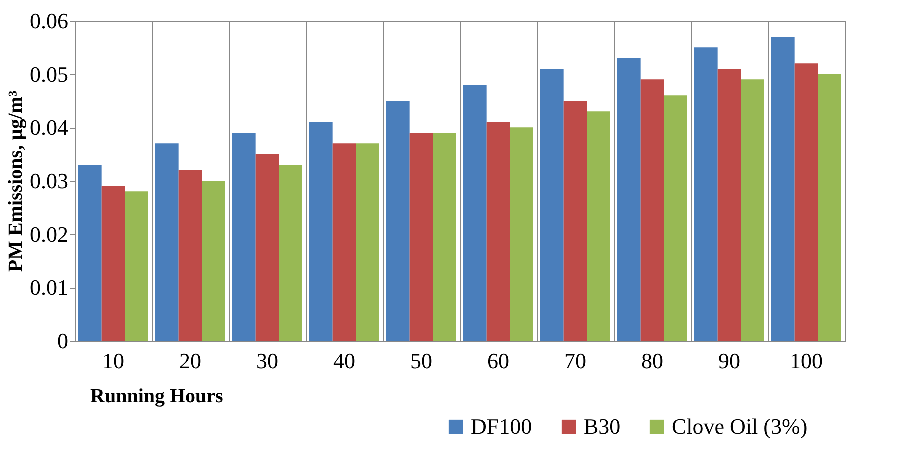 The height and width of the screenshot is (472, 907). What do you see at coordinates (49, 127) in the screenshot?
I see `y-tick-label: 0.04` at bounding box center [49, 127].